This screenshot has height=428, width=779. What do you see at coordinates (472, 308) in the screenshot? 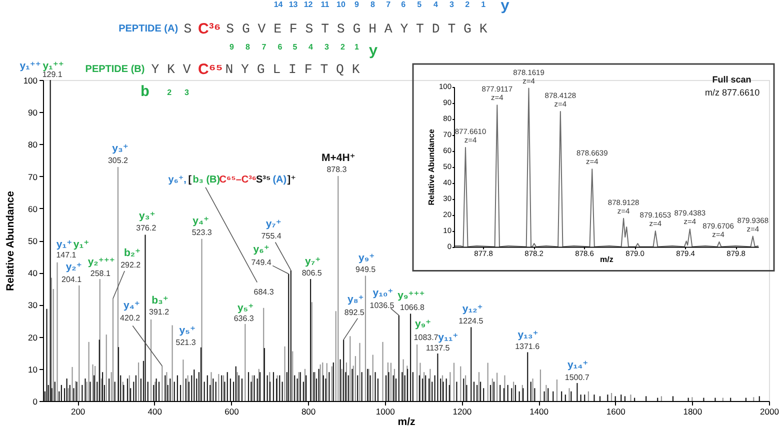
I see `annotation: y₁₂⁺` at bounding box center [472, 308].